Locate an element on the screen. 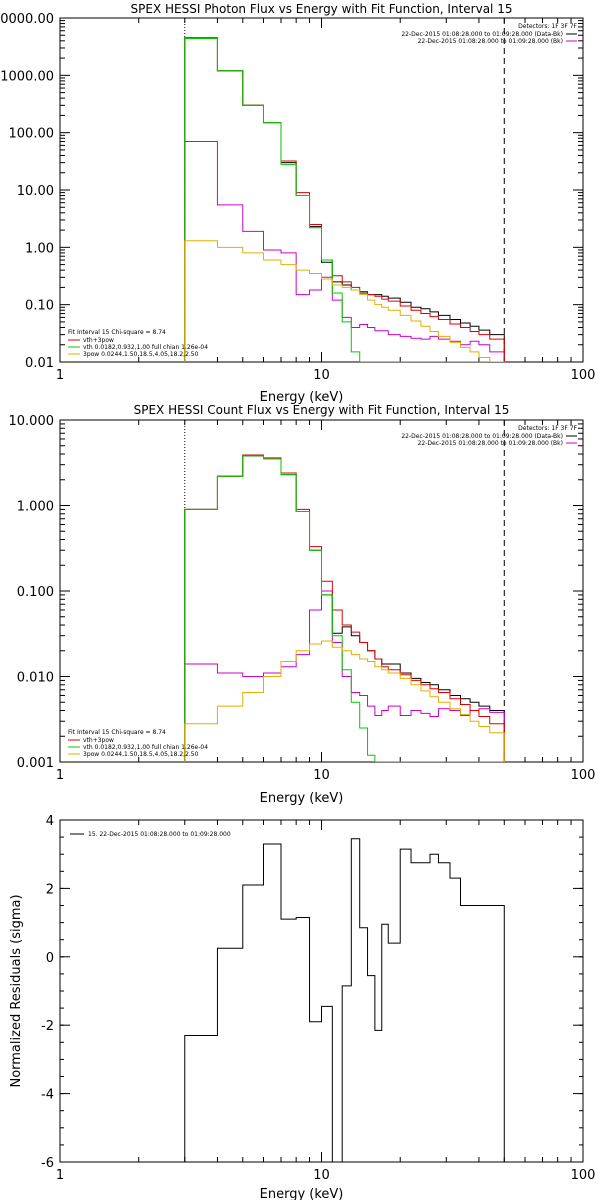  y-tick-label: -6 is located at coordinates (47, 1163).